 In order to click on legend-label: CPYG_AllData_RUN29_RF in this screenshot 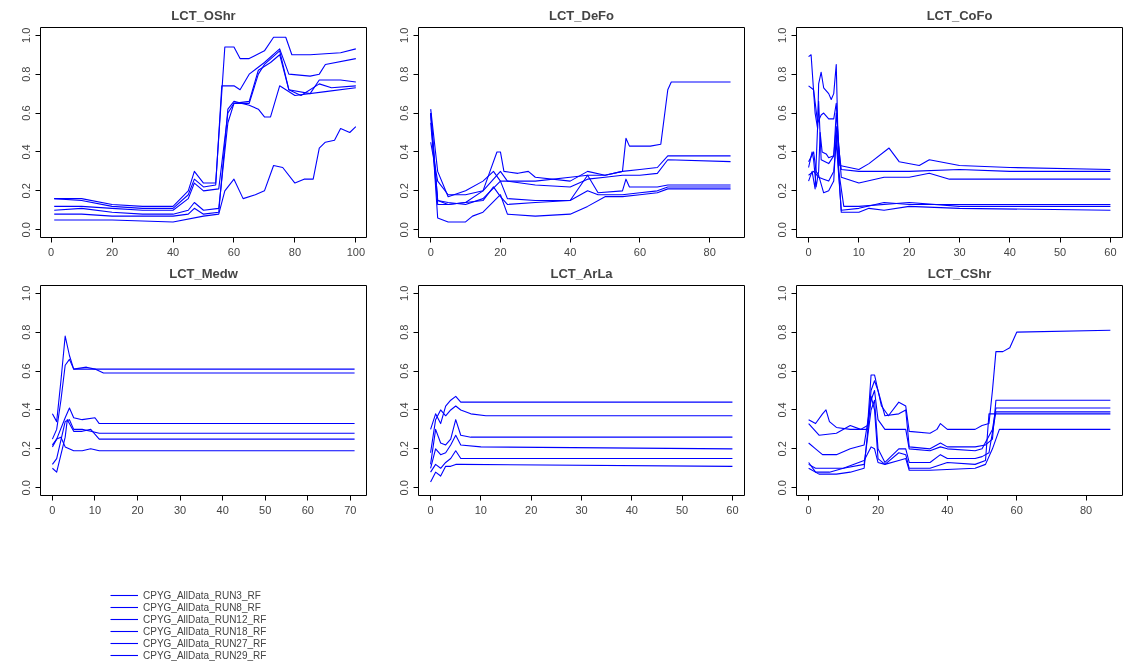, I will do `click(205, 655)`.